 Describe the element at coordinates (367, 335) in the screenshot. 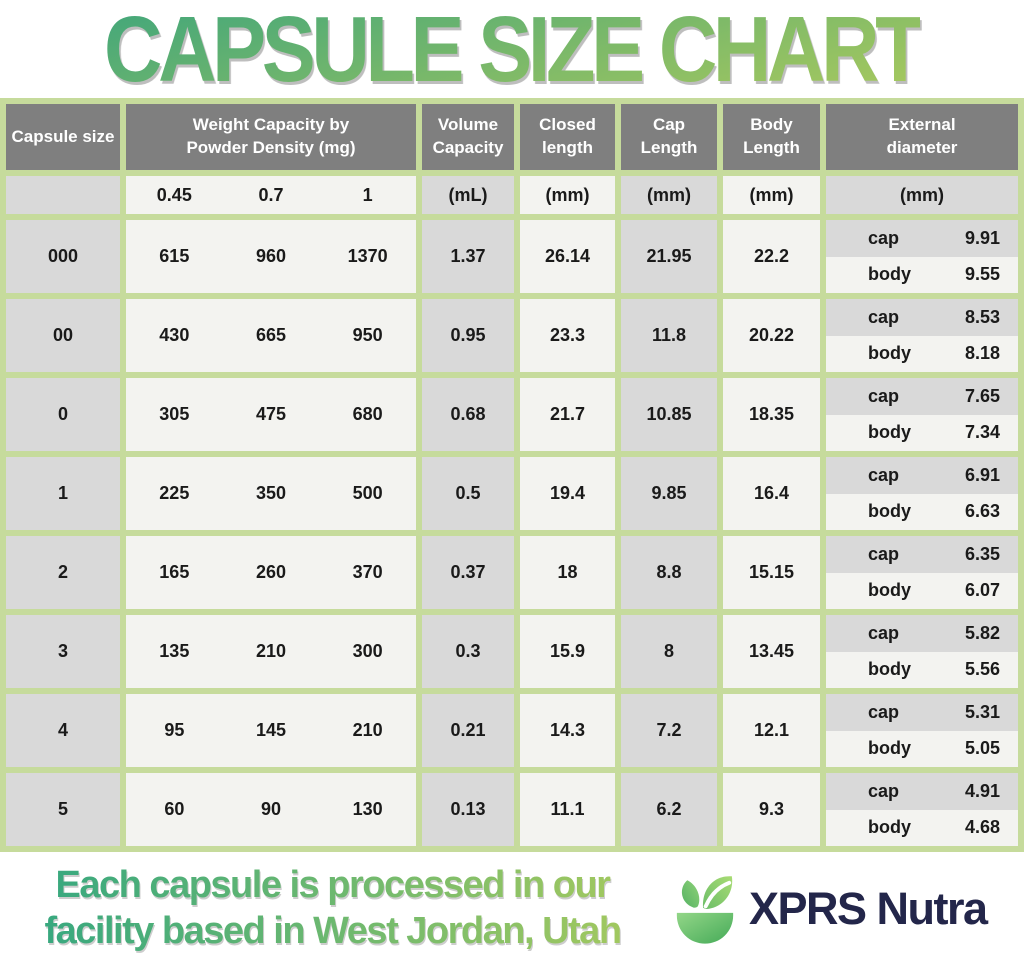

I see `cell-00-w1: 950` at that location.